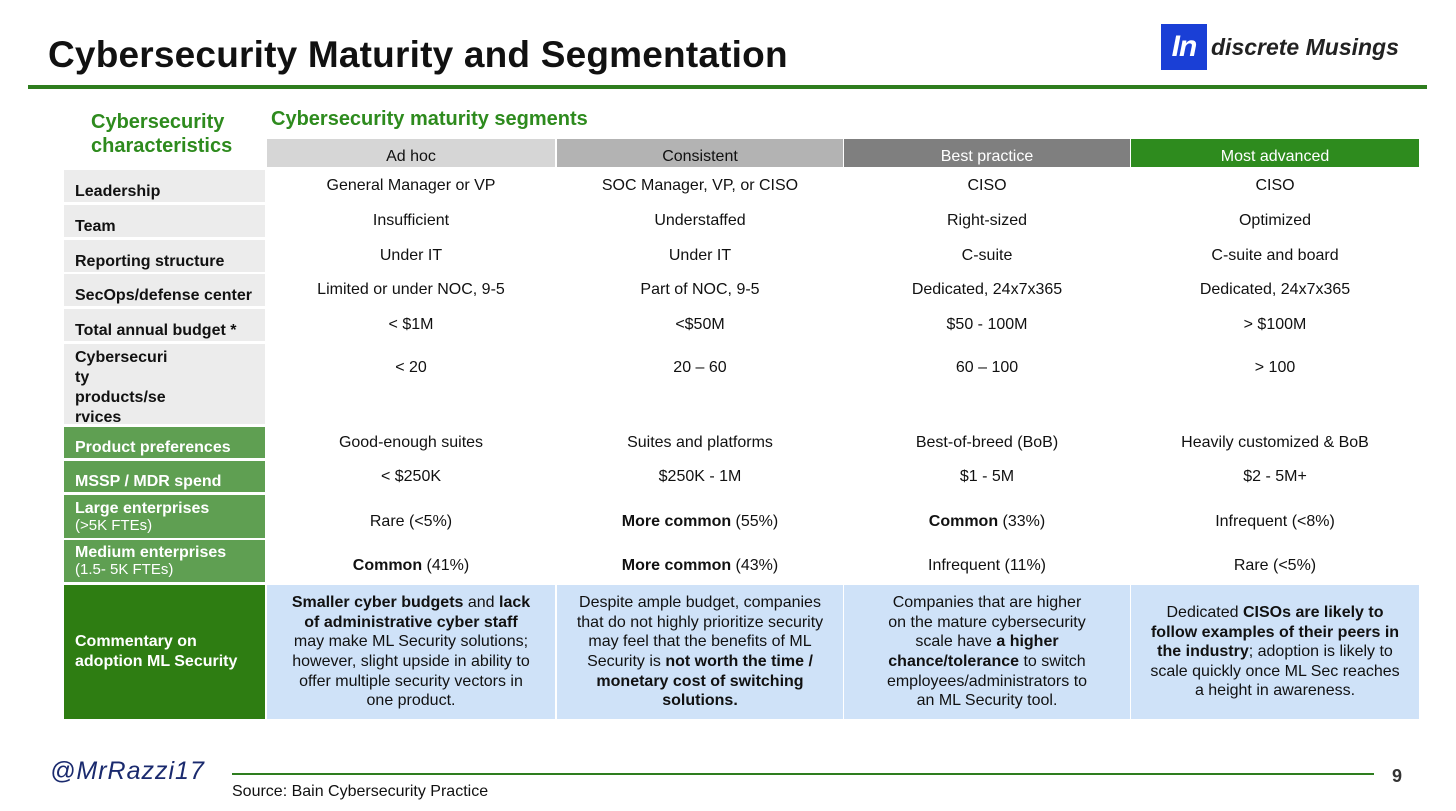  Describe the element at coordinates (164, 256) in the screenshot. I see `row-label: Reporting structure` at that location.